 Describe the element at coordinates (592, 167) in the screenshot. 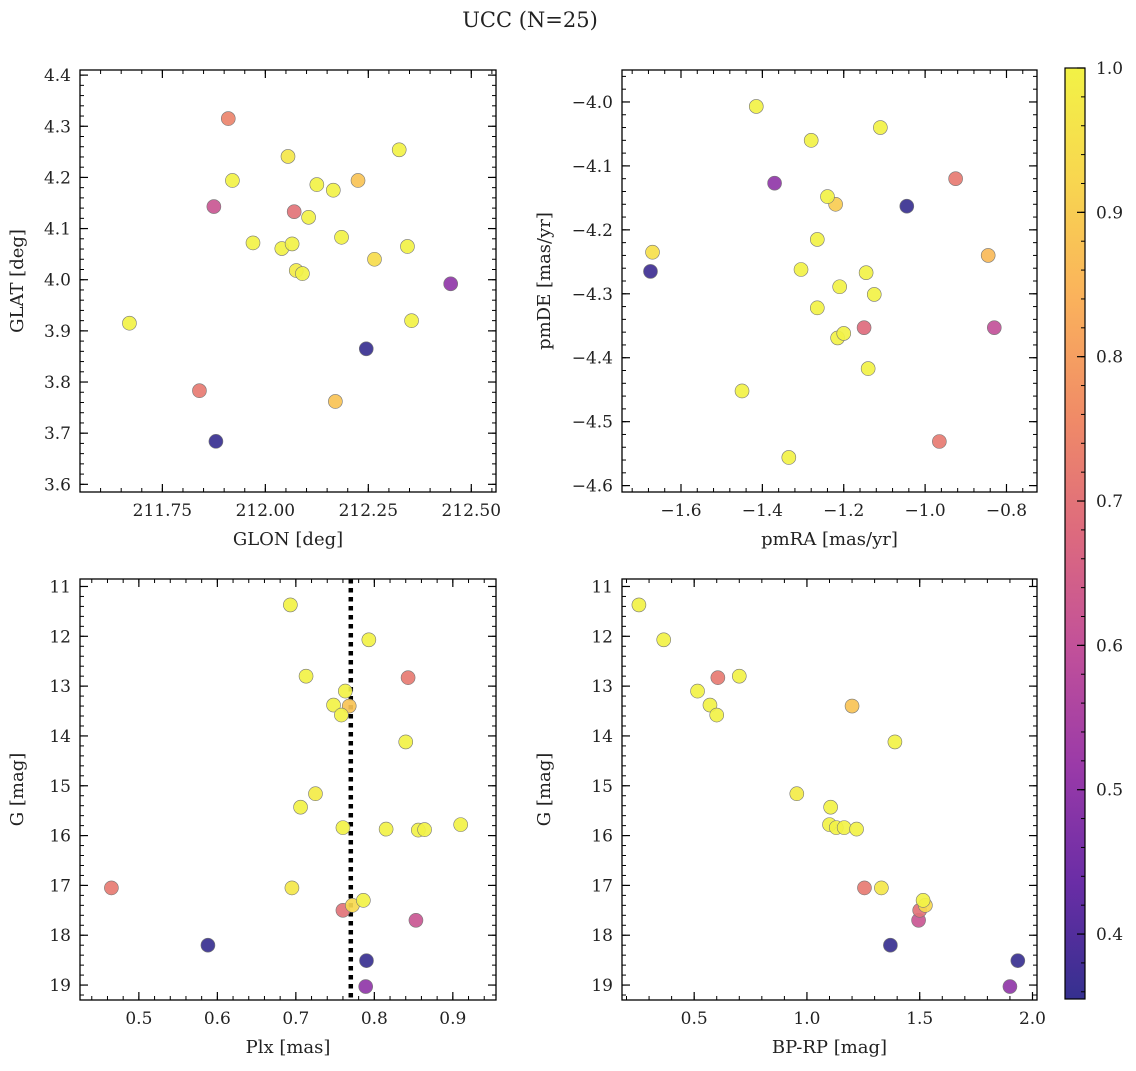

I see `y-tick-label: −4.1` at that location.